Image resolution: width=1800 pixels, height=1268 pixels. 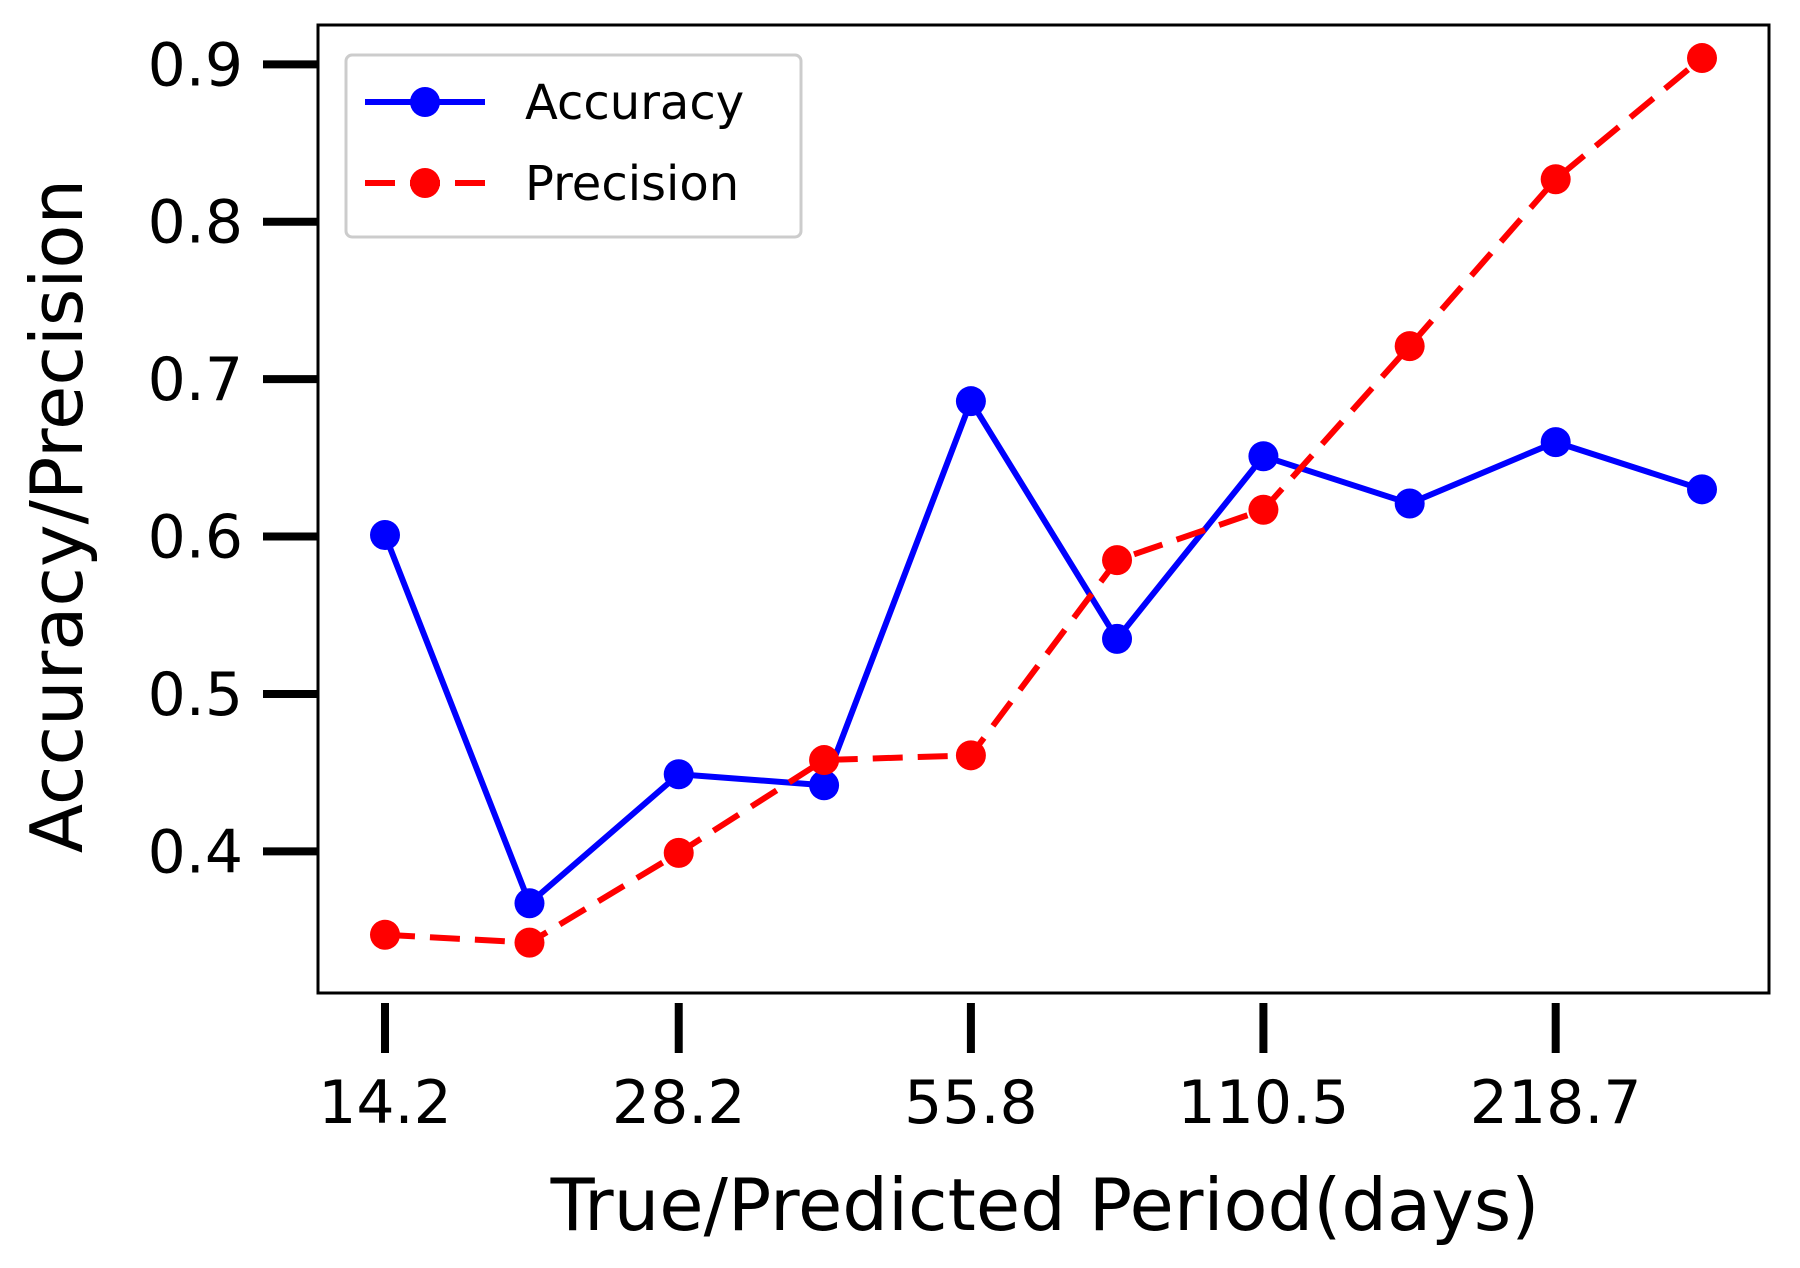 What do you see at coordinates (57, 516) in the screenshot?
I see `y-axis-label: Accuracy/Precision` at bounding box center [57, 516].